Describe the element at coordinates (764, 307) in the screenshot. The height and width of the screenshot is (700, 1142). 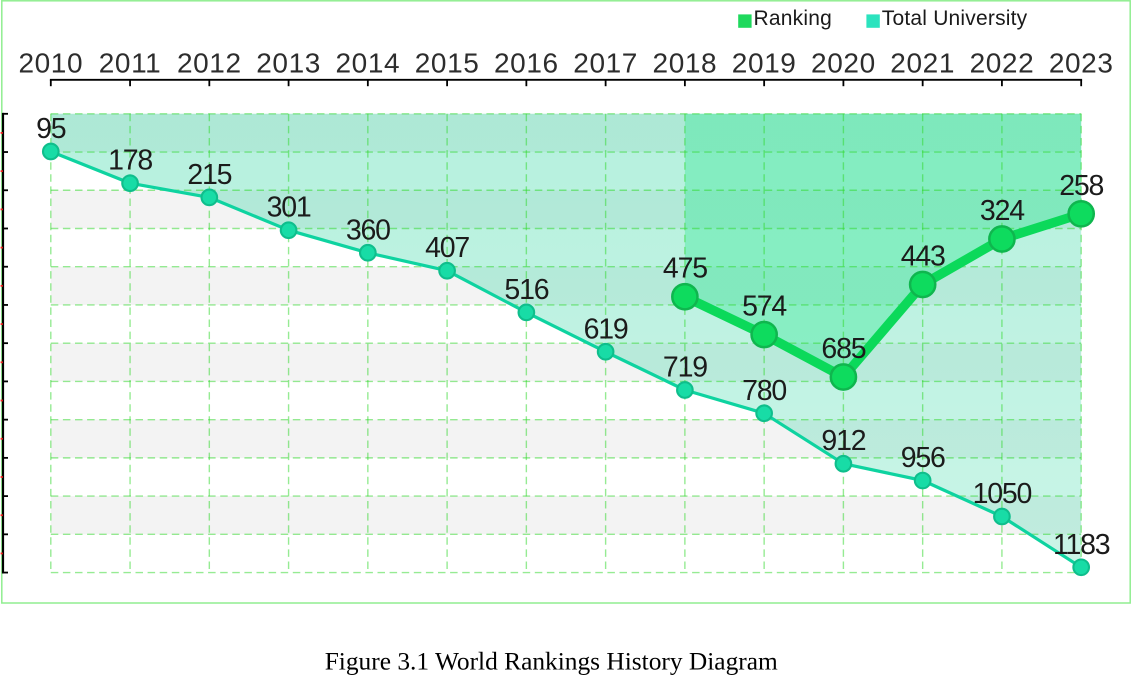
I see `svg-text: 574` at that location.